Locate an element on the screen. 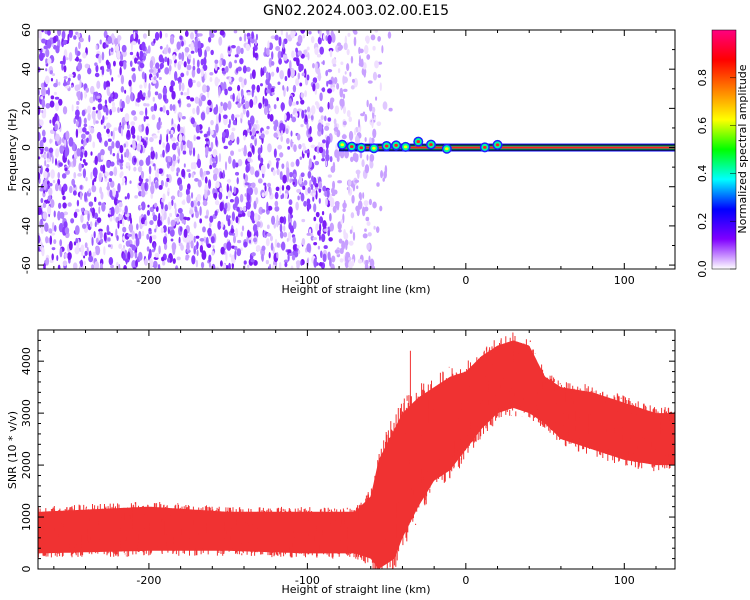  x-tick-label: -200 is located at coordinates (148, 580).